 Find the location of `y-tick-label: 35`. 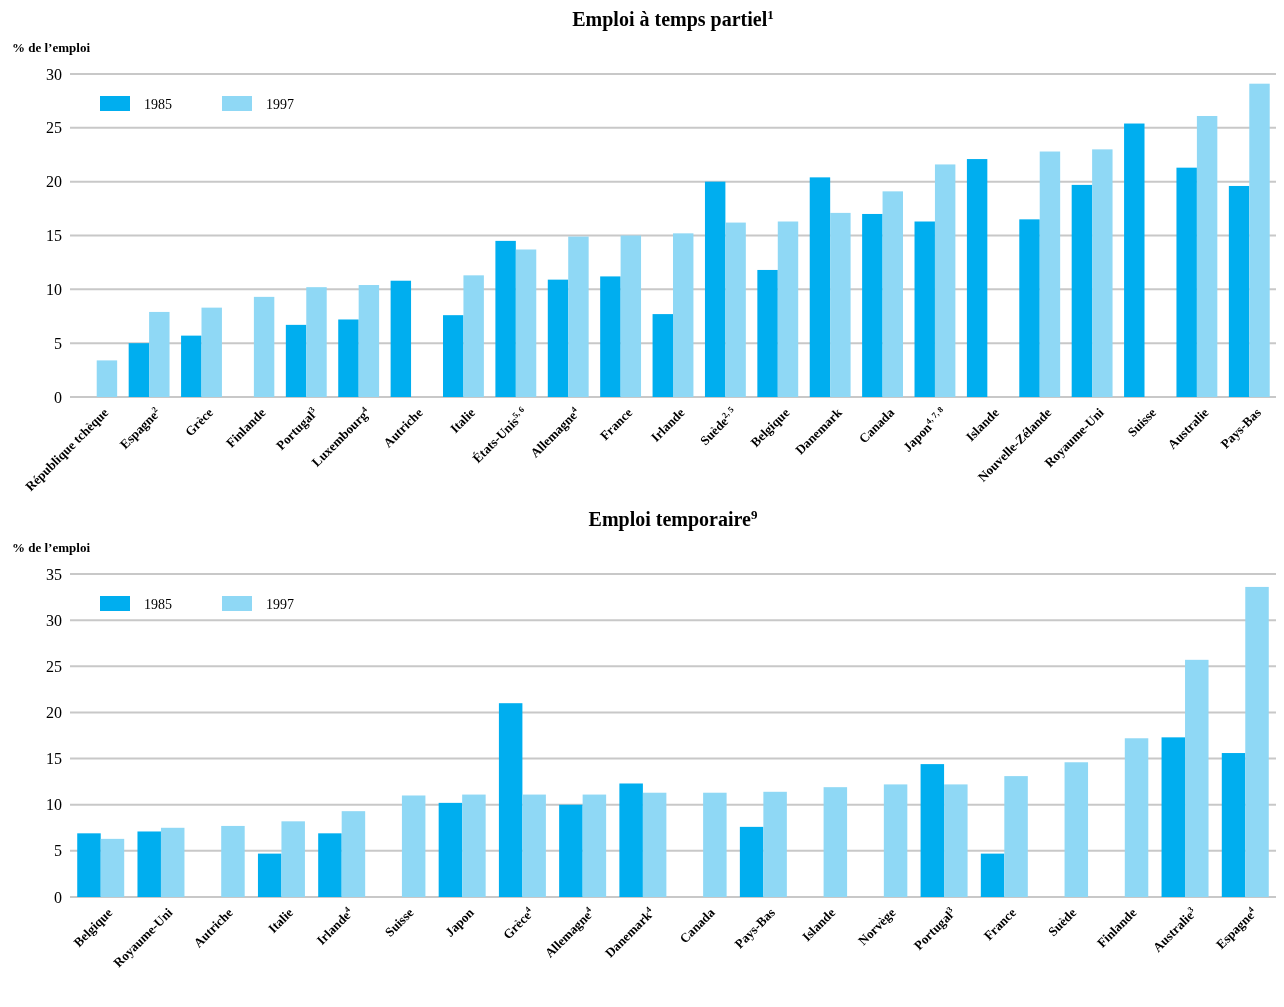

y-tick-label: 35 is located at coordinates (54, 574).